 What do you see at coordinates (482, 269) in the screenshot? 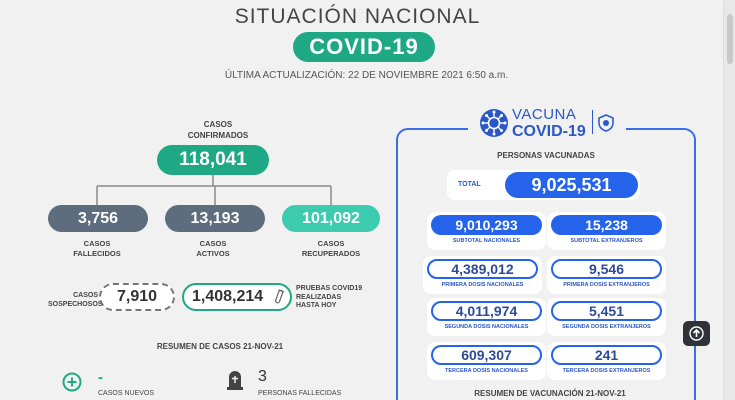
I see `card-value: 4,389,012` at bounding box center [482, 269].